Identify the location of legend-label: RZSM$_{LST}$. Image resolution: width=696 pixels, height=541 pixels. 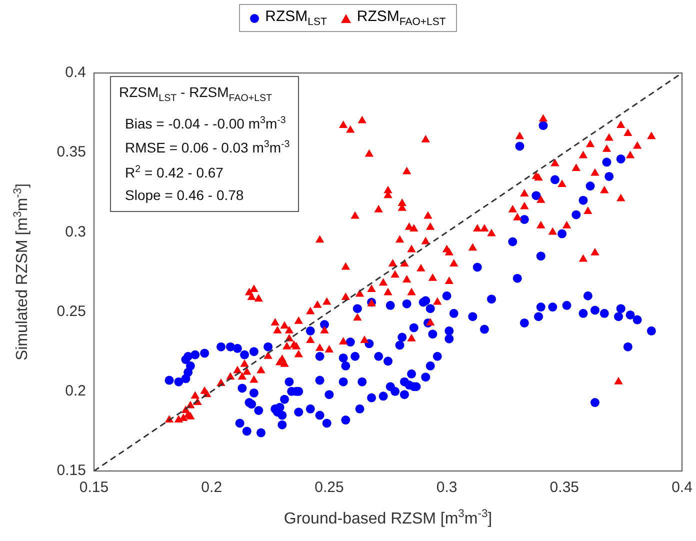
(296, 18).